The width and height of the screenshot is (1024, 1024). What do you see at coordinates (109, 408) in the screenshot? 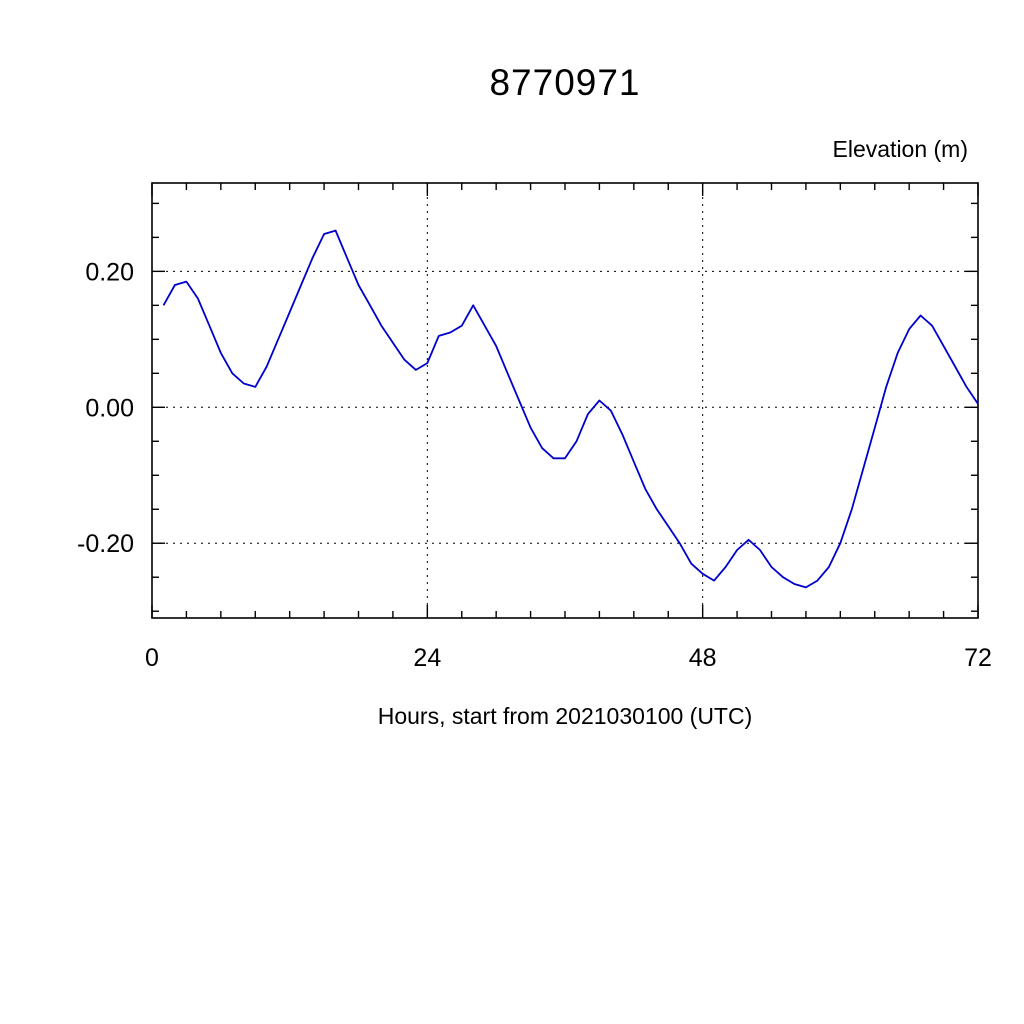
I see `y-tick-label: 0.00` at bounding box center [109, 408].